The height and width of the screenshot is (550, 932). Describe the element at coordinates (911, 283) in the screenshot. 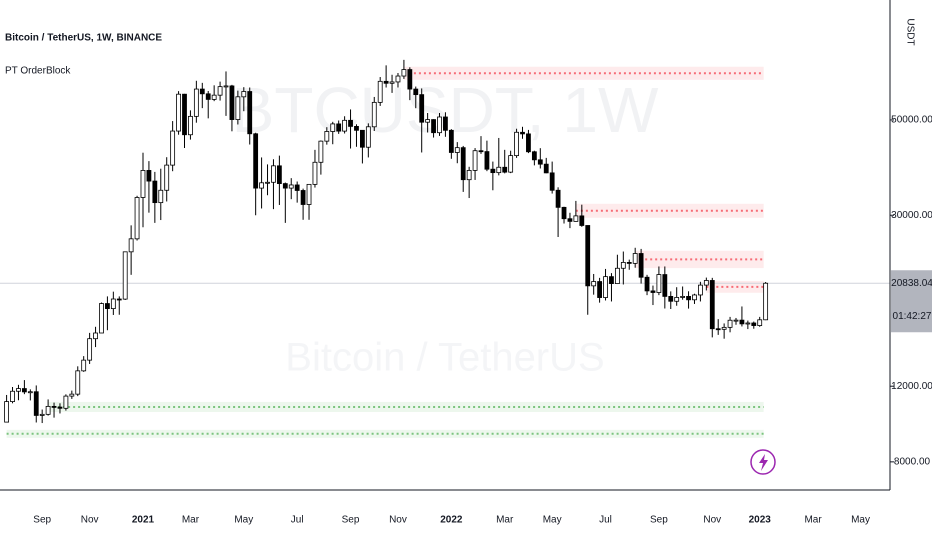

I see `price-label: 20838.04` at that location.